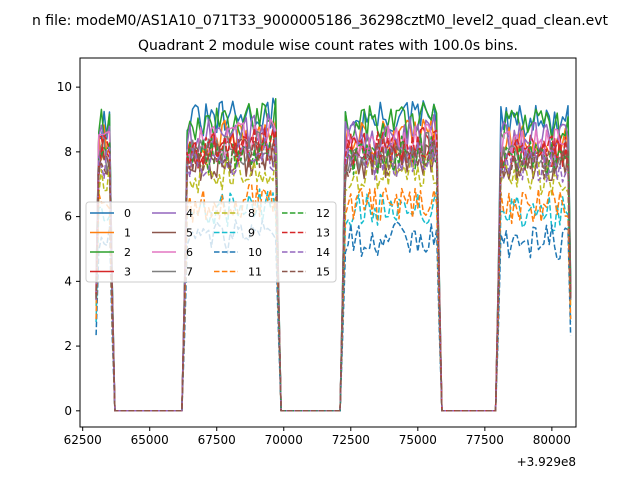 Image resolution: width=640 pixels, height=480 pixels. I want to click on y-tick-label: 2, so click(68, 346).